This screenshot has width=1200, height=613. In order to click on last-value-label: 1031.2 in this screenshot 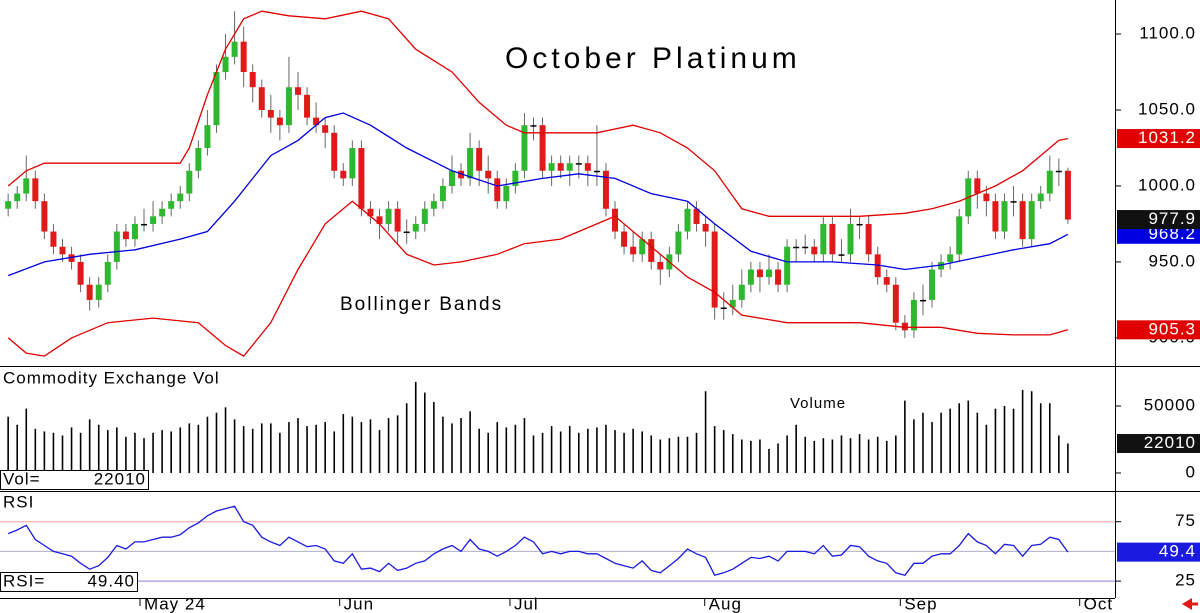, I will do `click(1167, 137)`.